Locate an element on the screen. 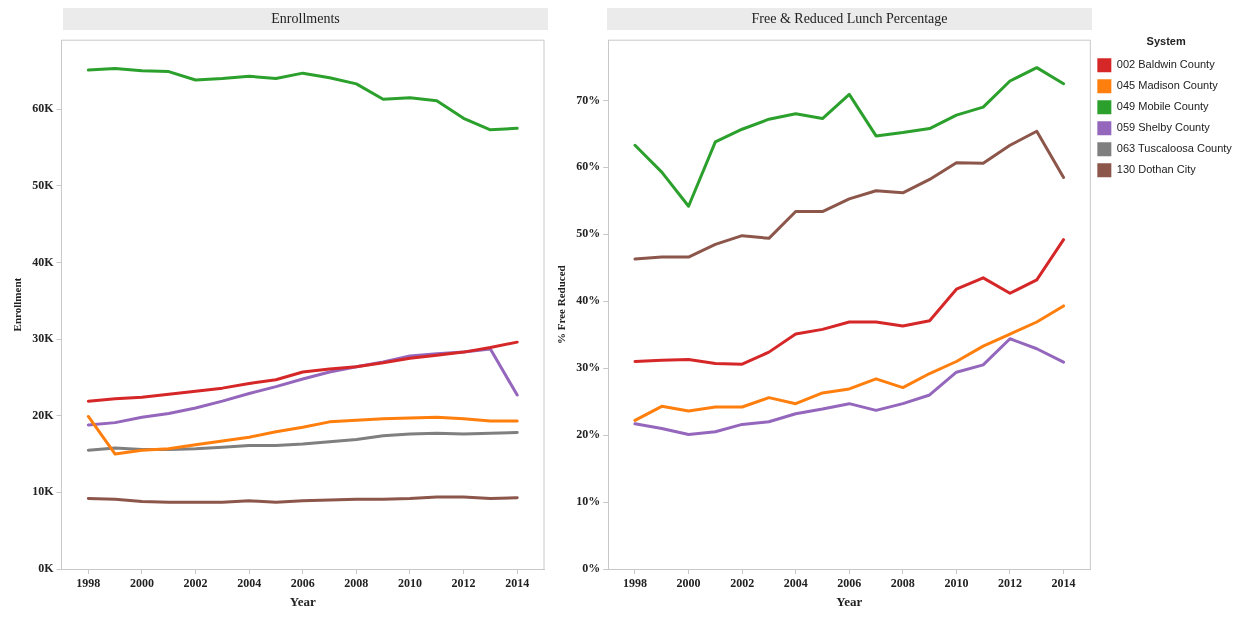 The width and height of the screenshot is (1242, 619). y-tick-label: 60K is located at coordinates (43, 108).